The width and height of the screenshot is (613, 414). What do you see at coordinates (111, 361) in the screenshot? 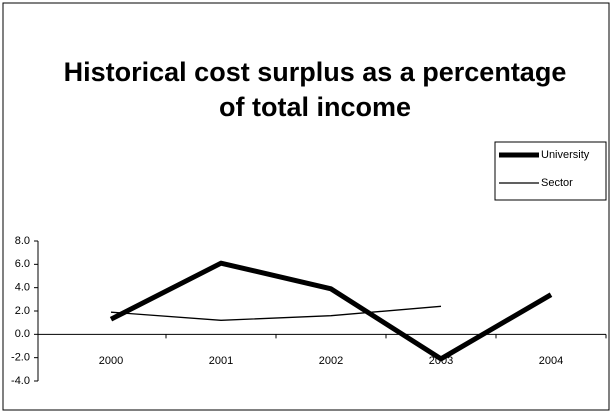
I see `x-tick-label: 2000` at bounding box center [111, 361].